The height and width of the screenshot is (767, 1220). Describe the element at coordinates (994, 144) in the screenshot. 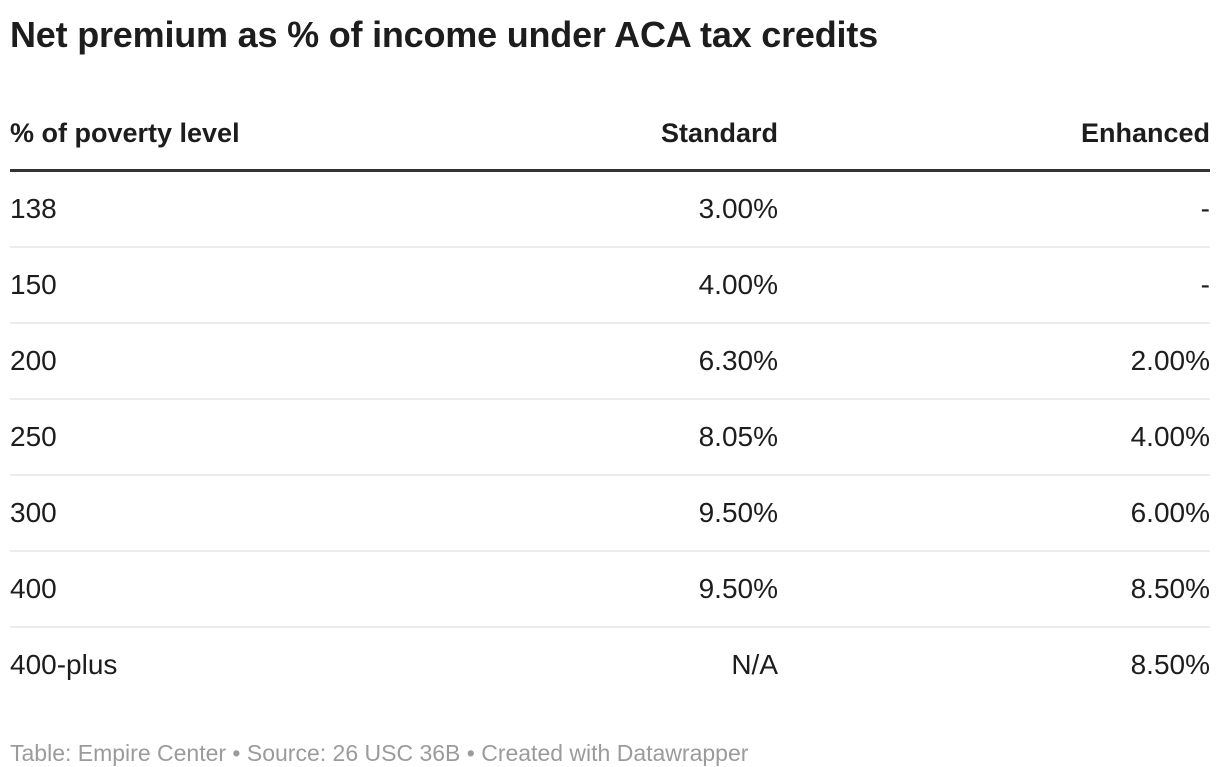

I see `column-header-enhanced: Enhanced` at that location.